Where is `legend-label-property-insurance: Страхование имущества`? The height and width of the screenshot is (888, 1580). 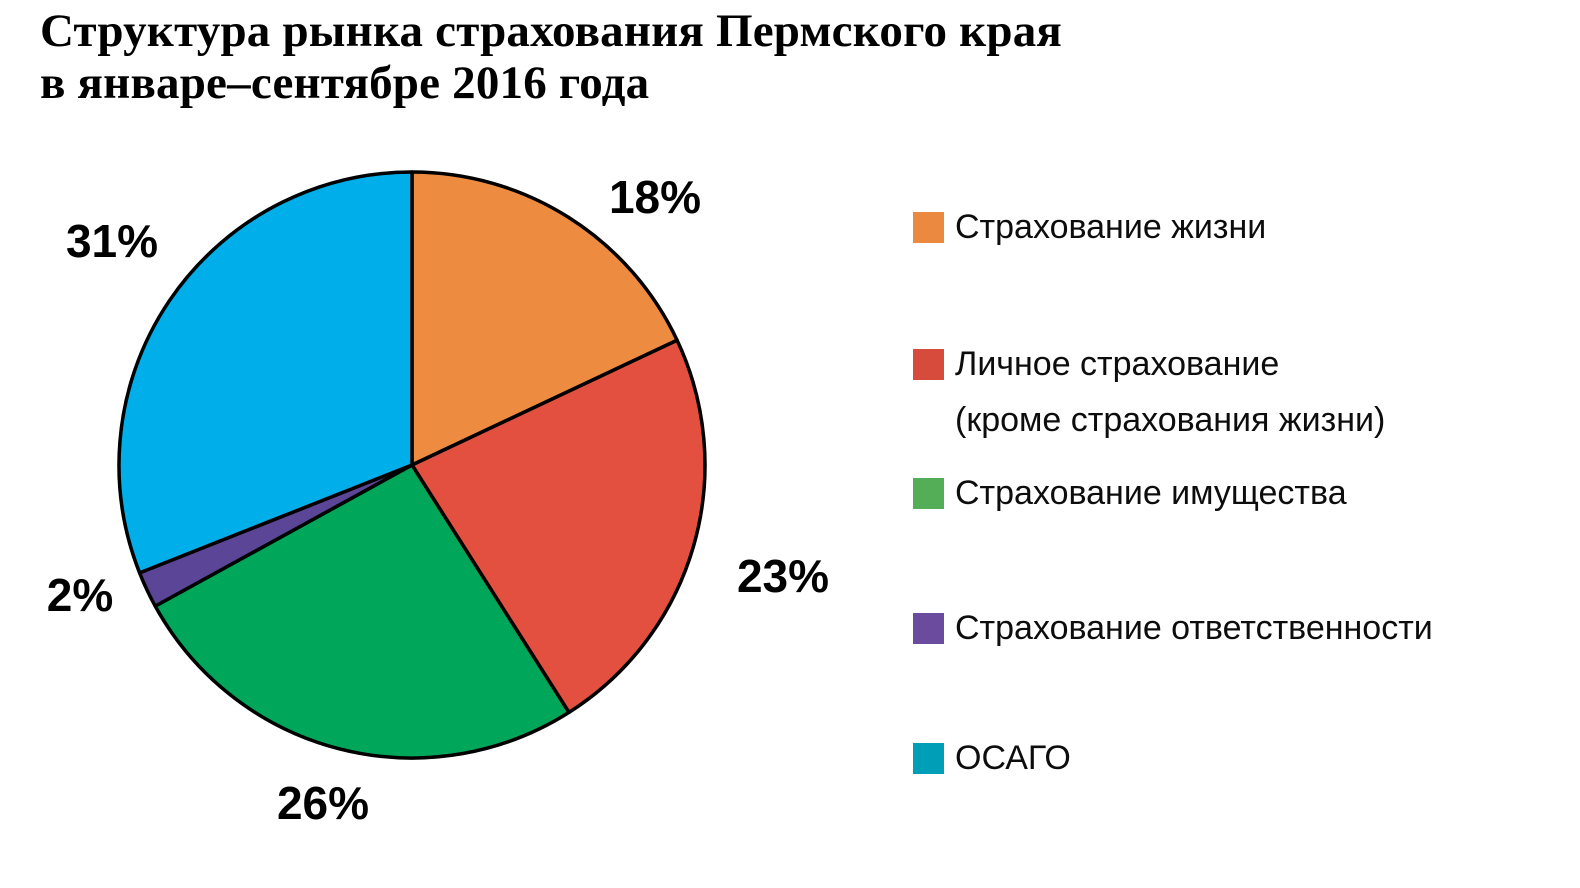
legend-label-property-insurance: Страхование имущества is located at coordinates (1151, 493).